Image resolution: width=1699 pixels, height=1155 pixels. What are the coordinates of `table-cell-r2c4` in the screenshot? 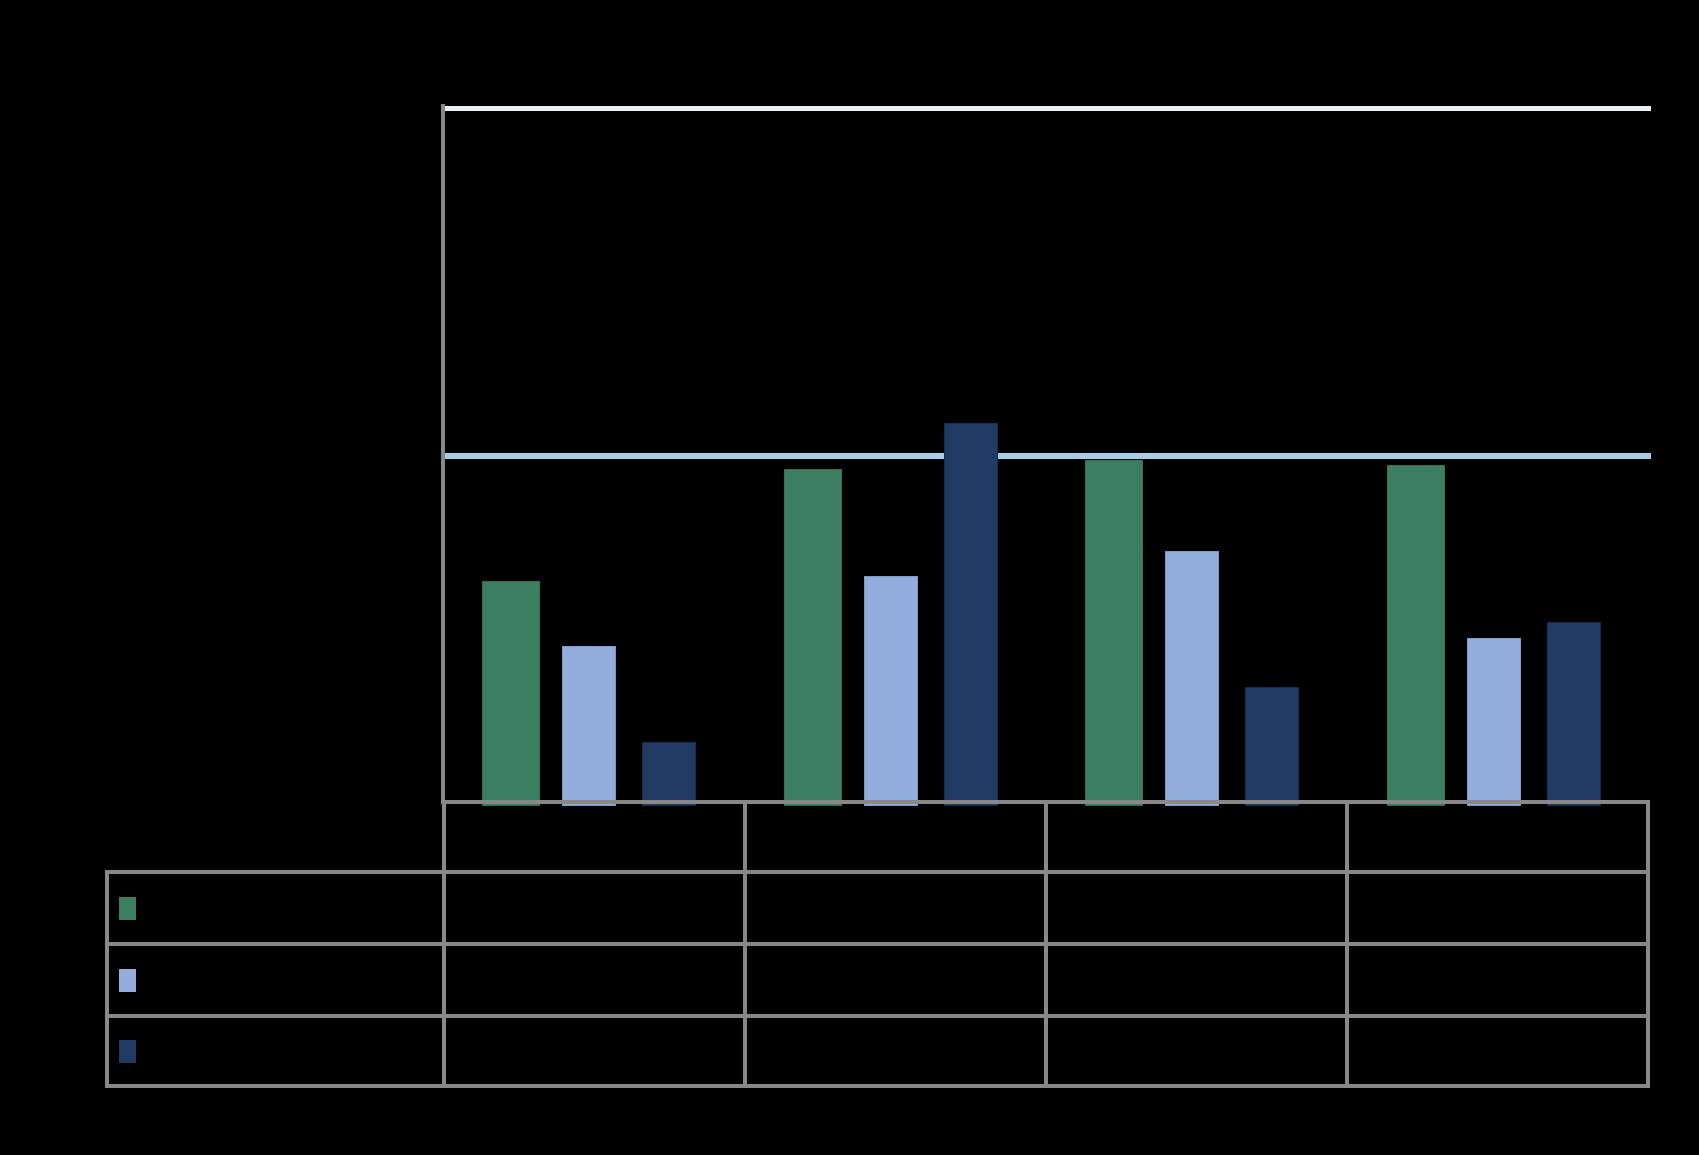 It's located at (1497, 980).